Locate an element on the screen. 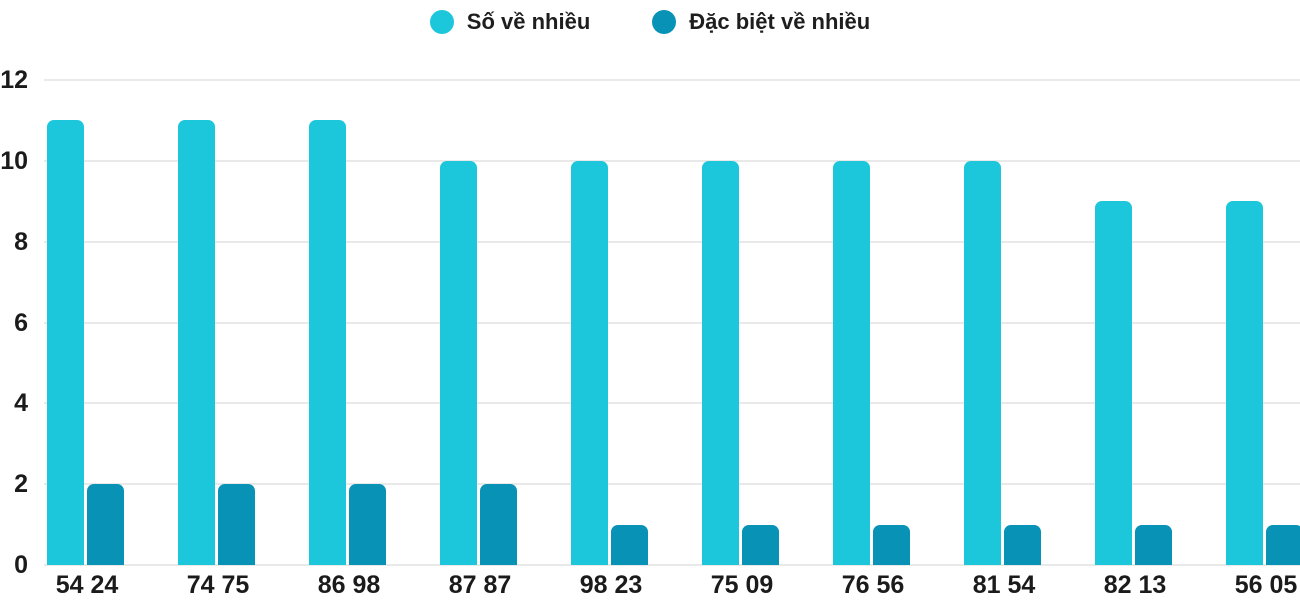  y-axis-tick-label: 0 is located at coordinates (21, 565).